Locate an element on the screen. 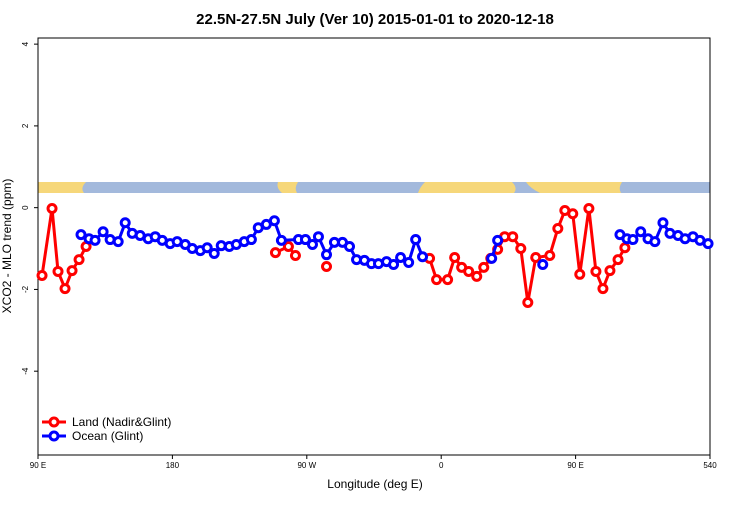 The width and height of the screenshot is (750, 505). y-tick-label: 0 is located at coordinates (25, 207).